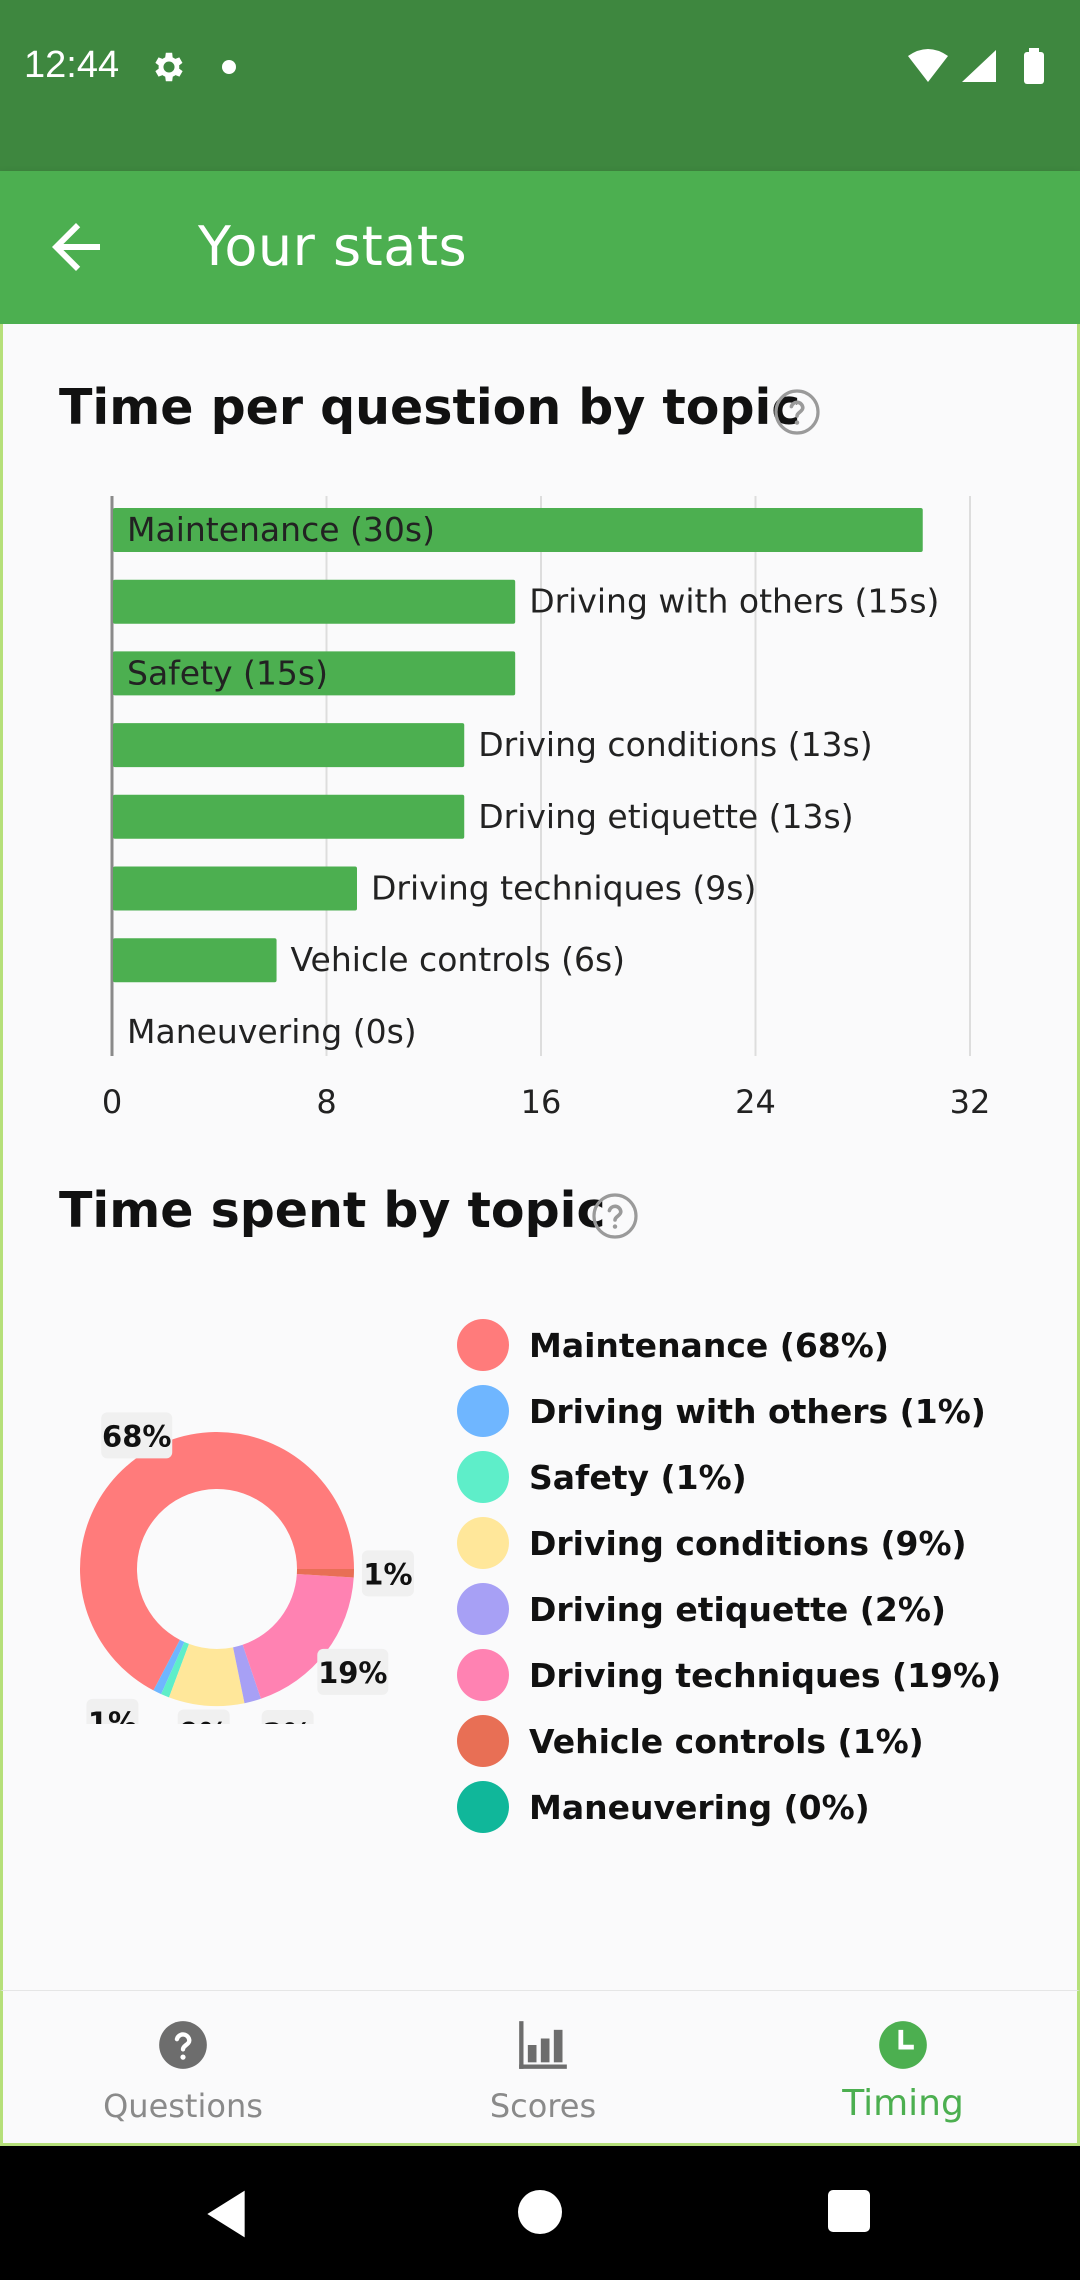 The width and height of the screenshot is (1080, 2280). Describe the element at coordinates (203, 1720) in the screenshot. I see `slice-label: 9%` at that location.